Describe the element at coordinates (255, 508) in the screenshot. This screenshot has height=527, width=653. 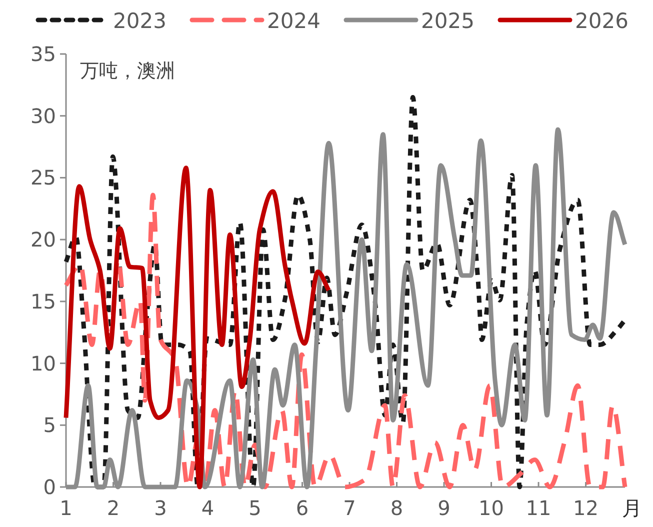
I see `x-tick-label: 5` at that location.